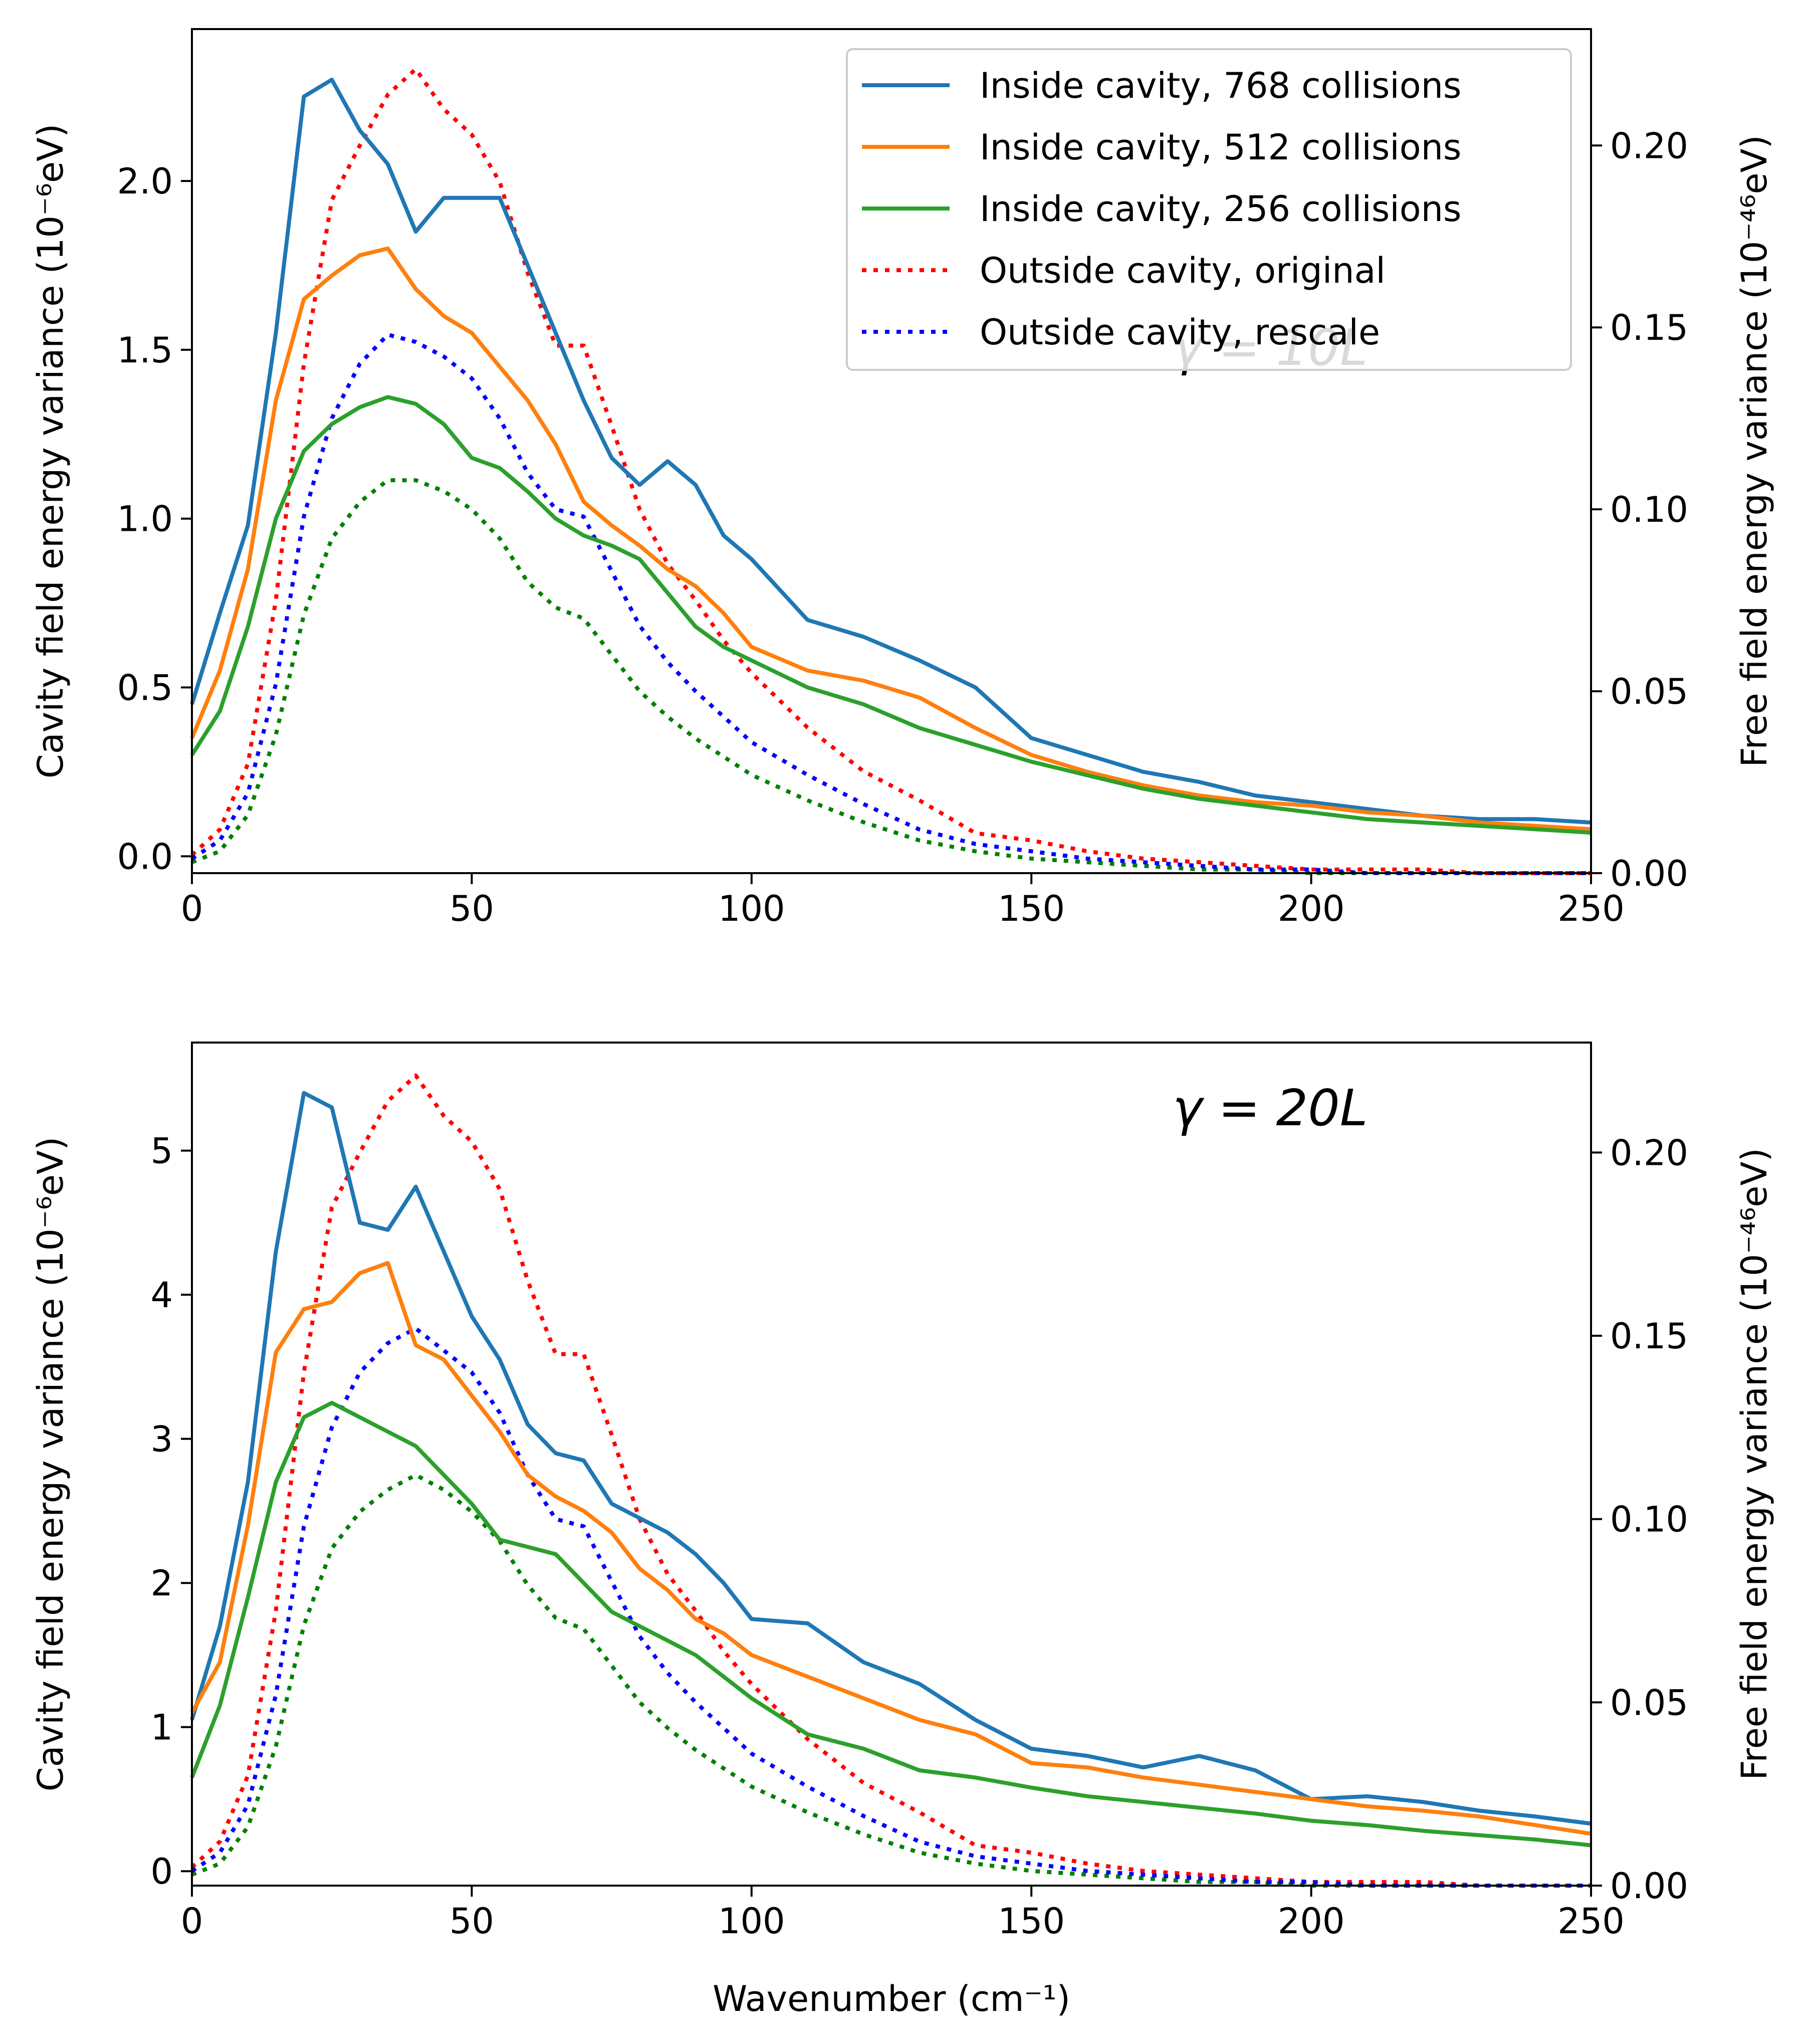 Image resolution: width=1806 pixels, height=2044 pixels. I want to click on y-left-tick-label: 2, so click(161, 1583).